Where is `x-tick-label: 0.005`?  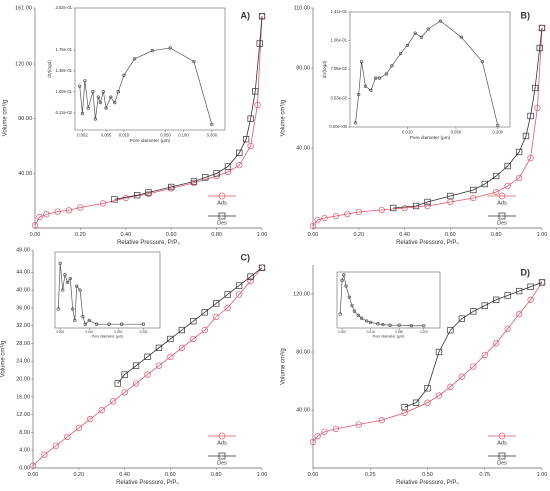
x-tick-label: 0.005 is located at coordinates (106, 134).